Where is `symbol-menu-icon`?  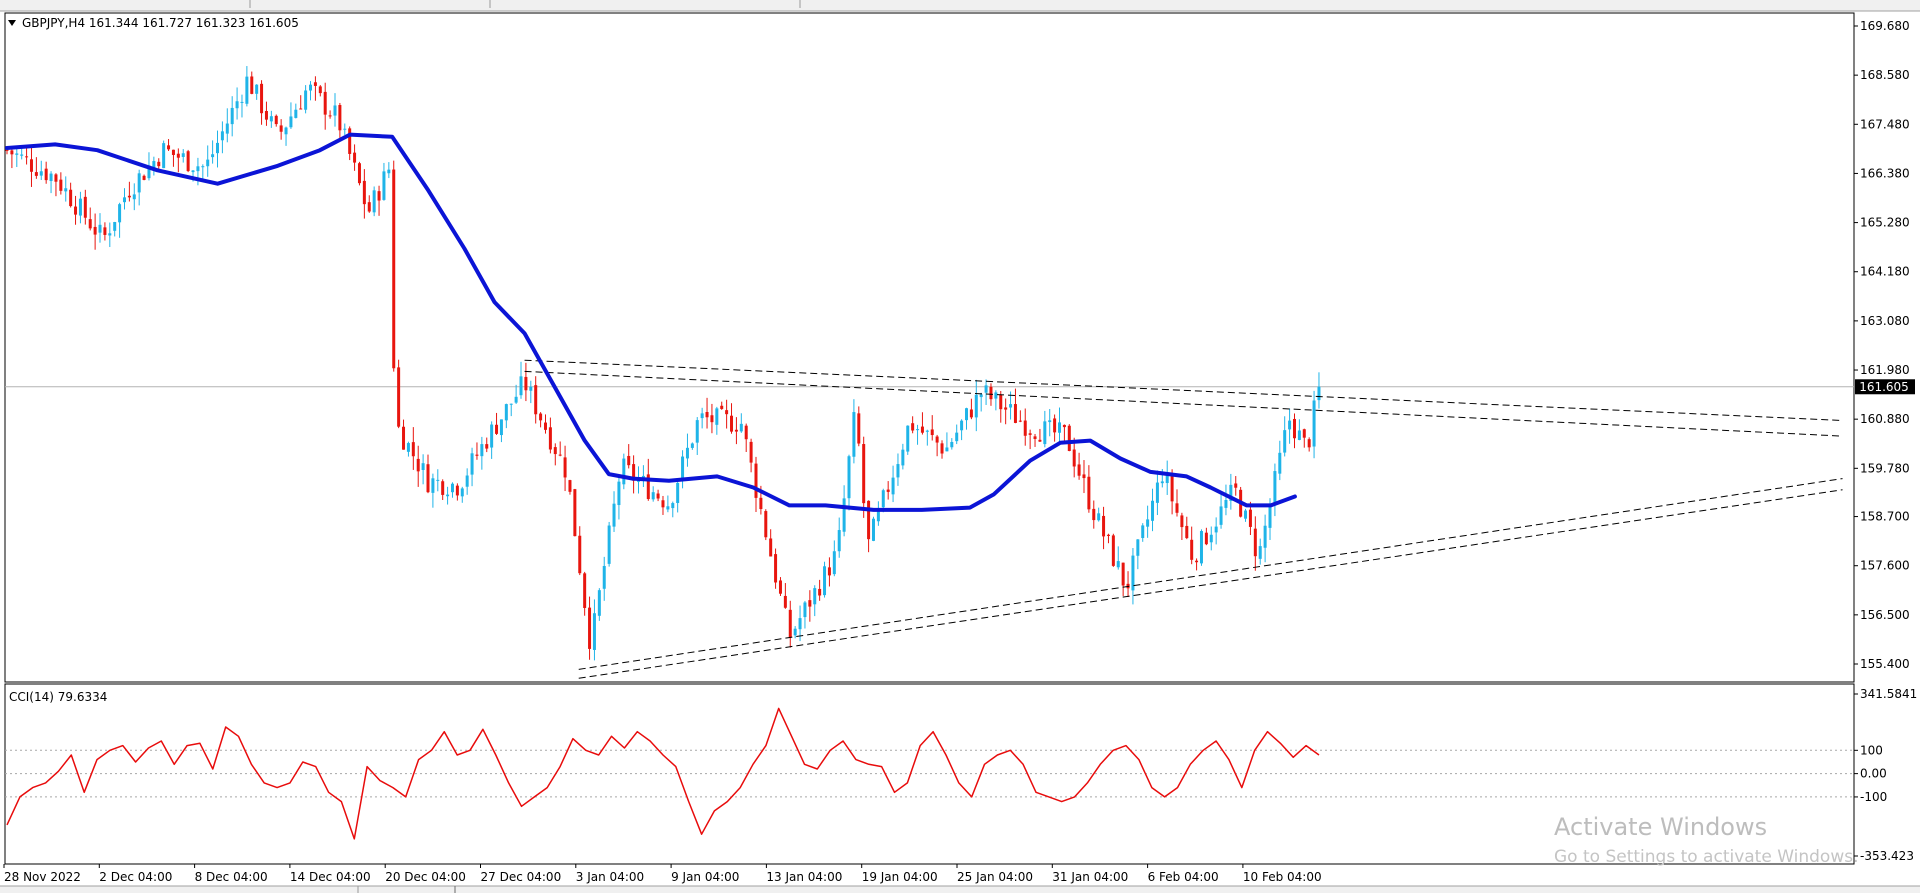
symbol-menu-icon is located at coordinates (12, 23).